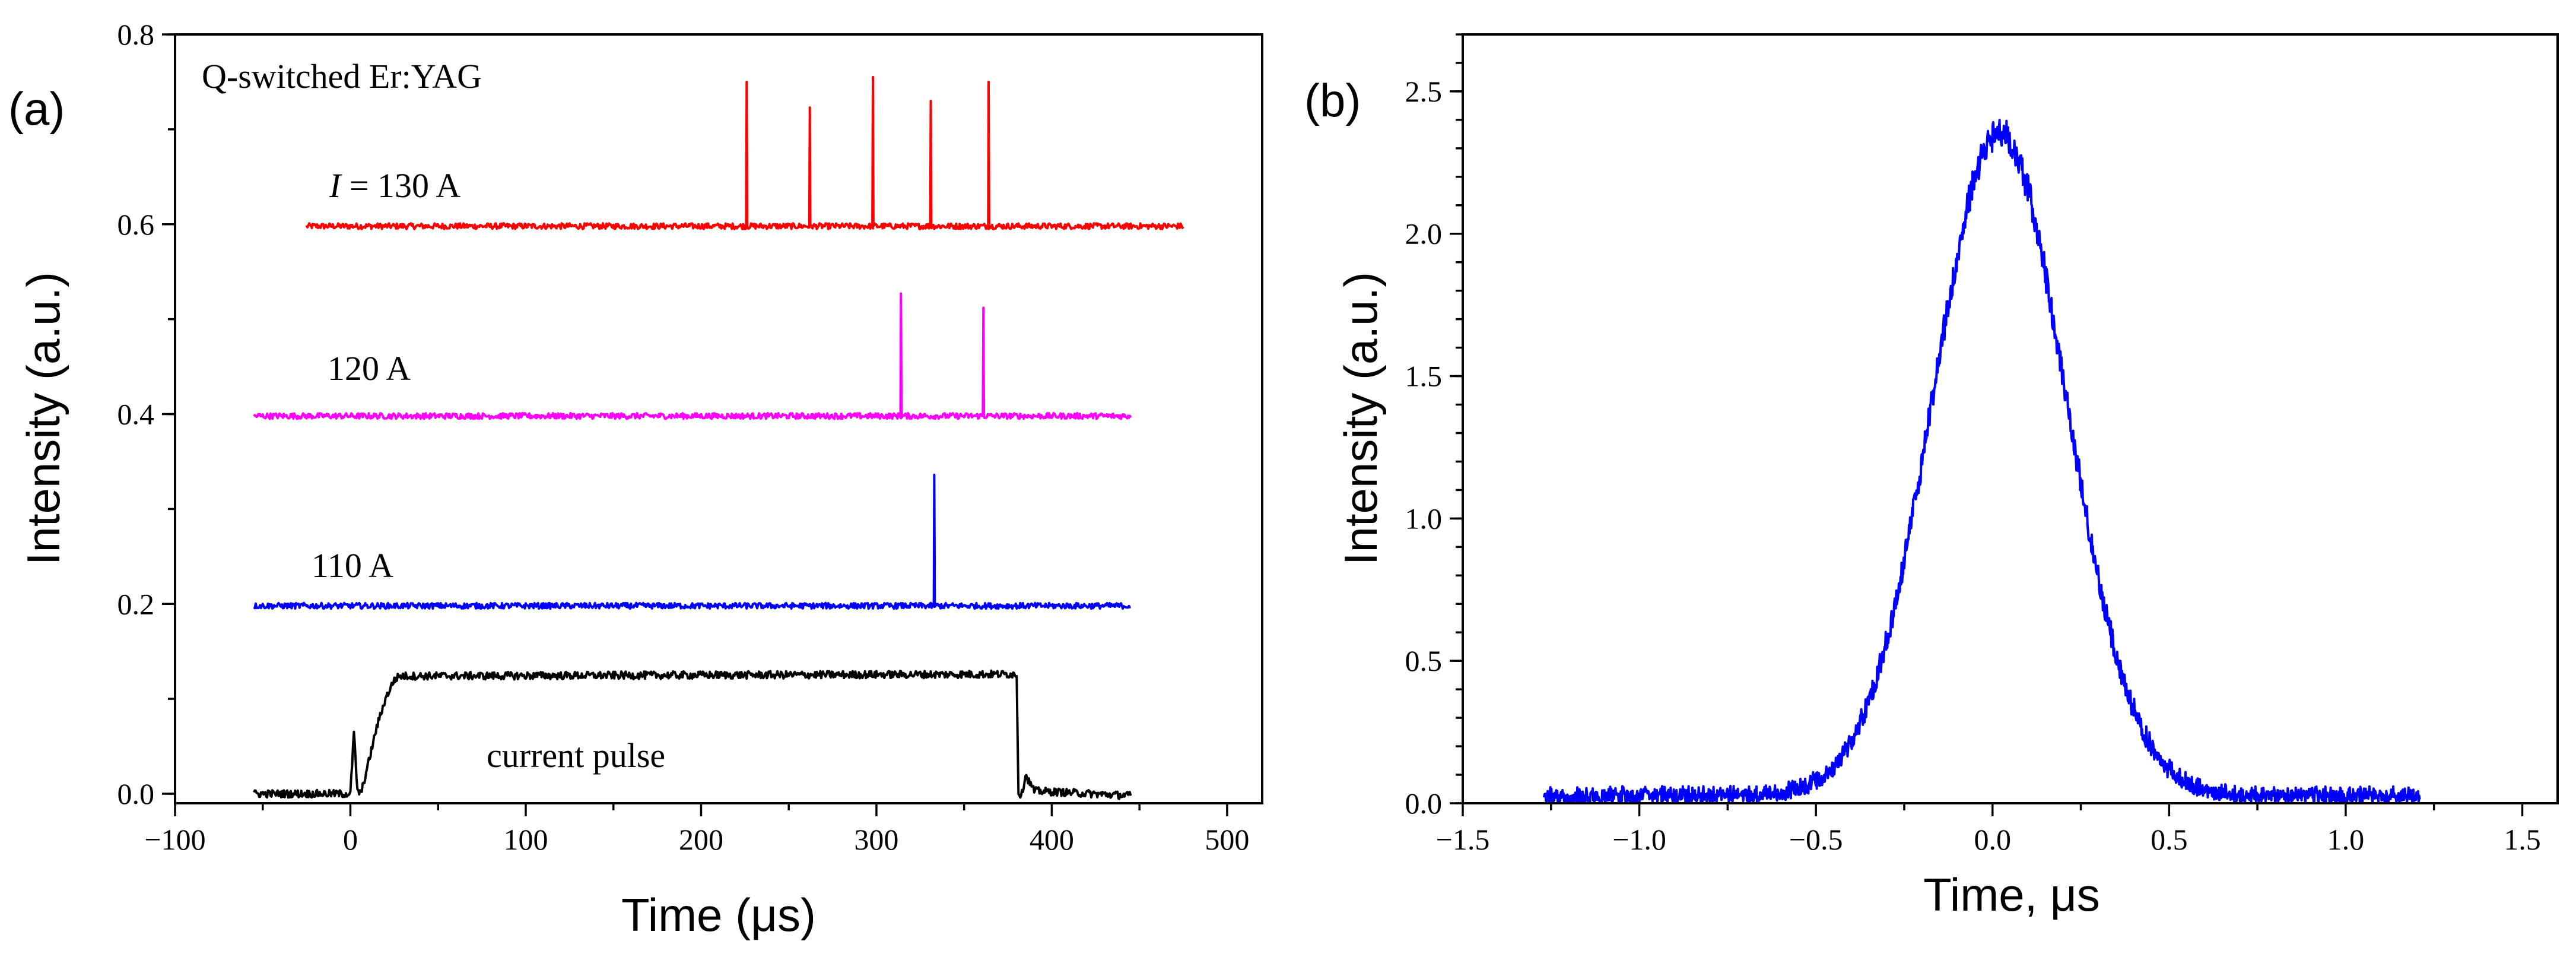 The width and height of the screenshot is (2576, 957). What do you see at coordinates (692, 356) in the screenshot?
I see `a-series-120-a` at bounding box center [692, 356].